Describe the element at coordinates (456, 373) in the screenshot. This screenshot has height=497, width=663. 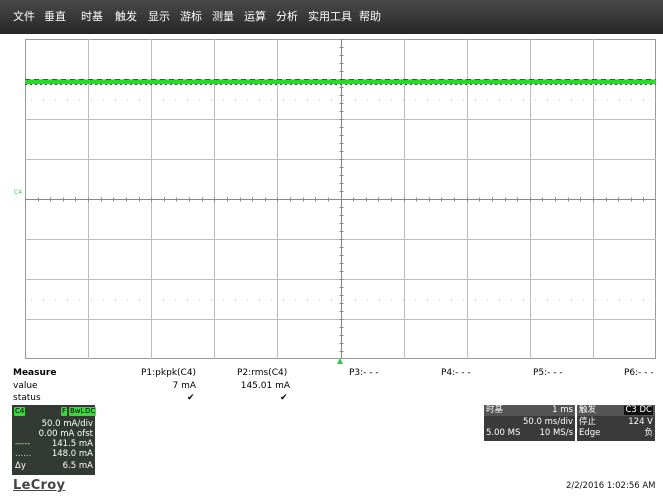
I see `measure-p4-label: P4:- - -` at that location.